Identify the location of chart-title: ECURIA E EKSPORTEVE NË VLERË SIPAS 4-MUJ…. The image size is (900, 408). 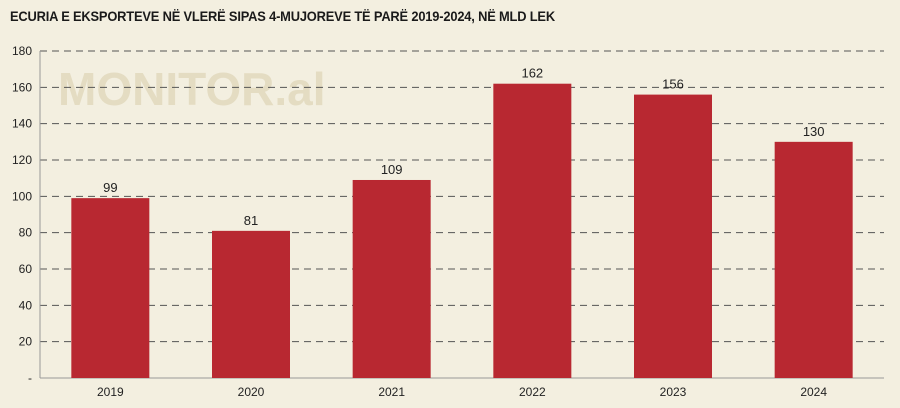
(282, 16).